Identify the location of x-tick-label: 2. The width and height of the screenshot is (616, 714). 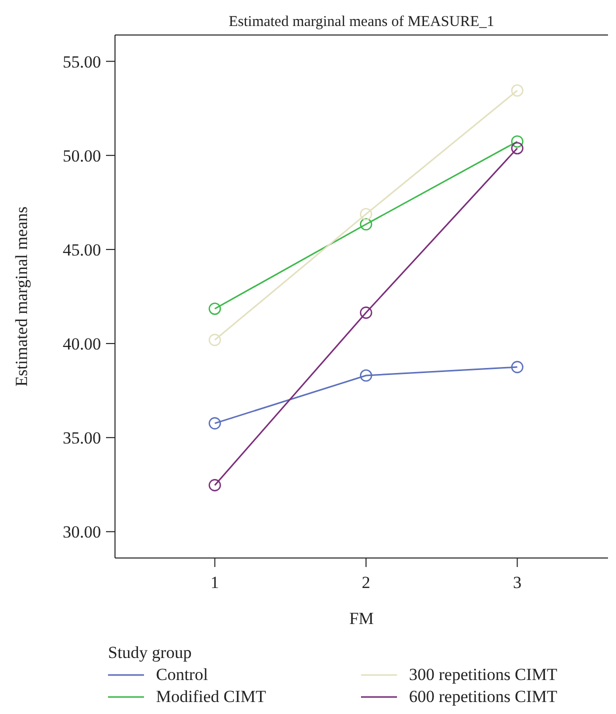
(366, 582).